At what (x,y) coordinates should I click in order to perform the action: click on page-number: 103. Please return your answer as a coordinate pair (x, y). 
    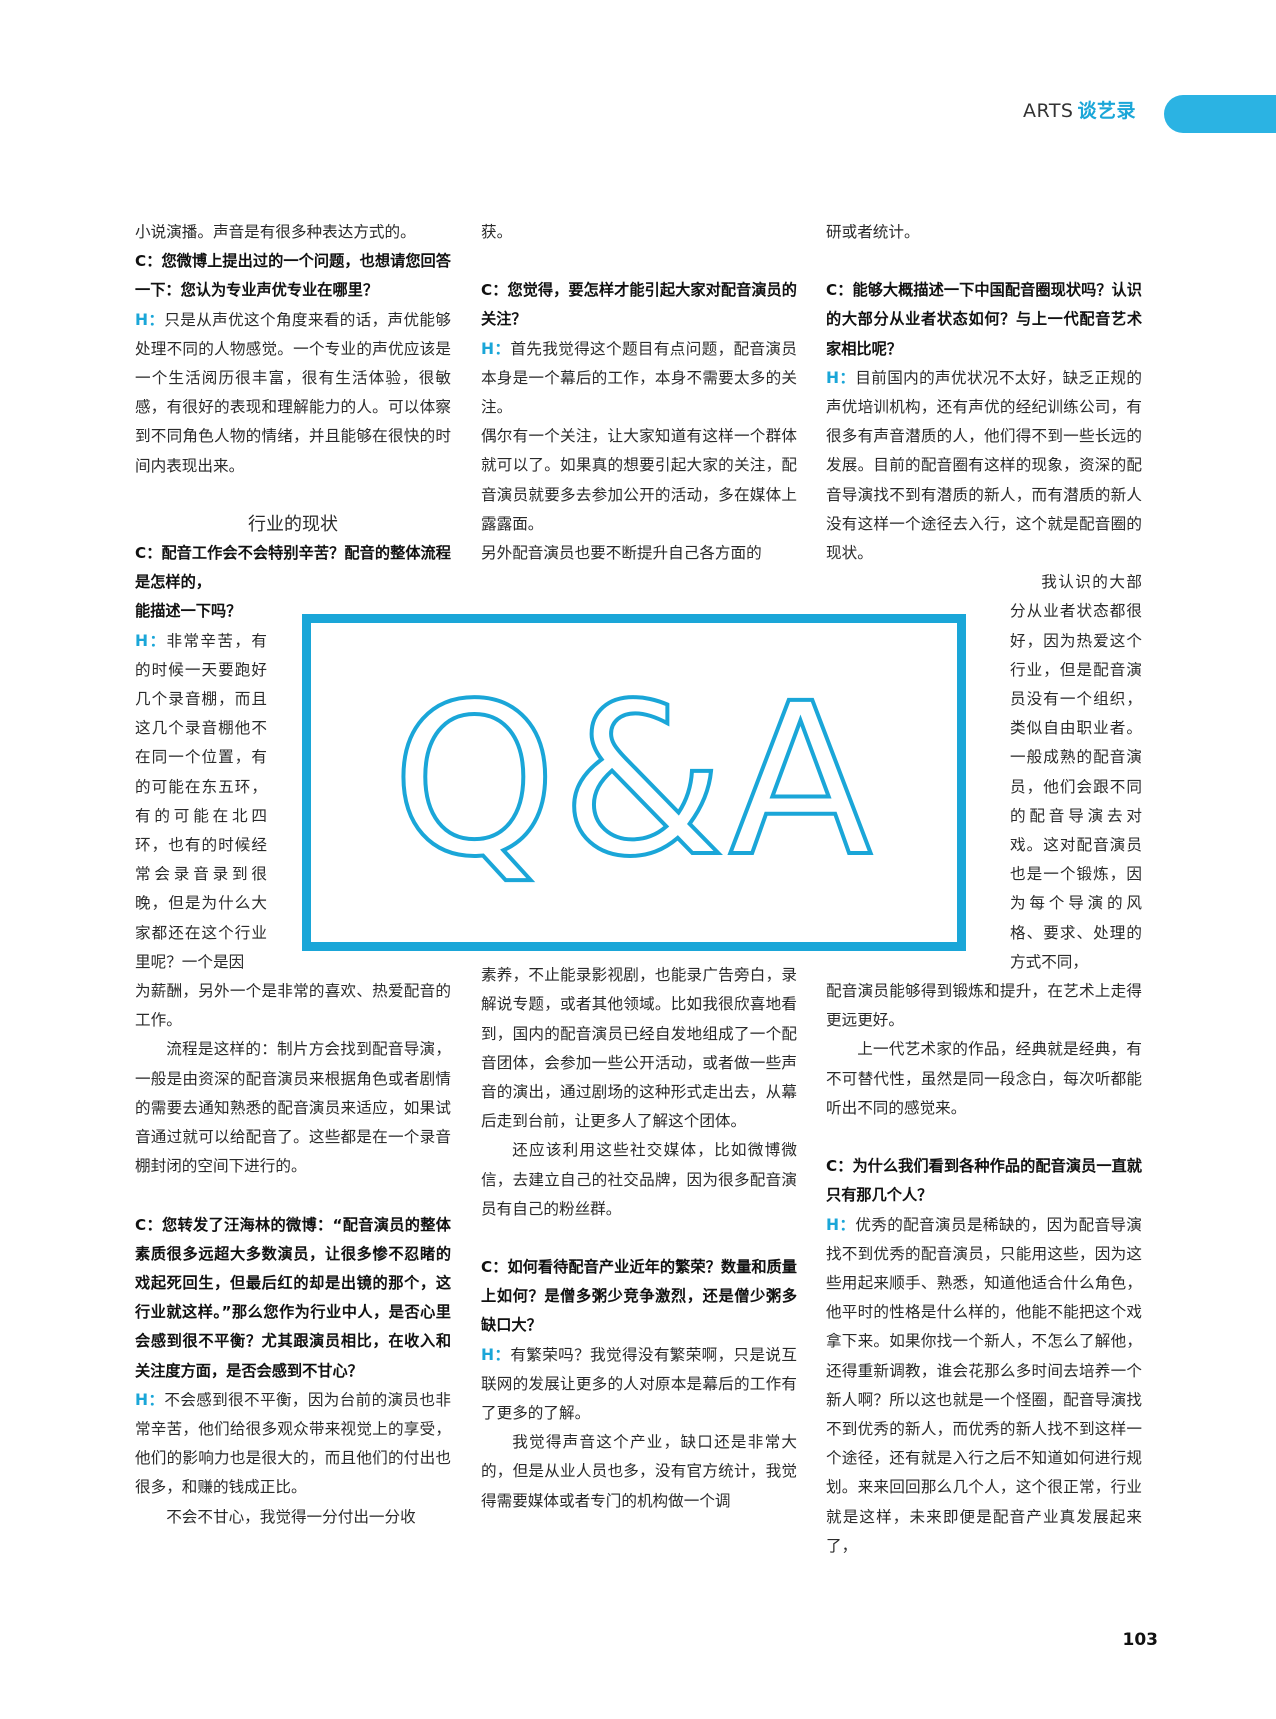
    Looking at the image, I should click on (1140, 1640).